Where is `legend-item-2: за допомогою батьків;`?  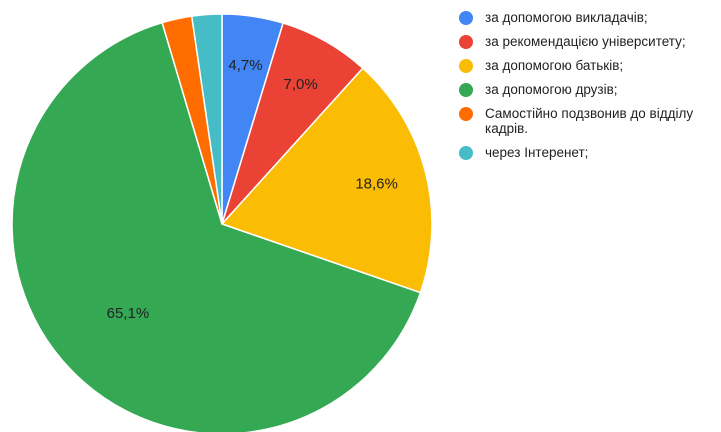 legend-item-2: за допомогою батьків; is located at coordinates (590, 65).